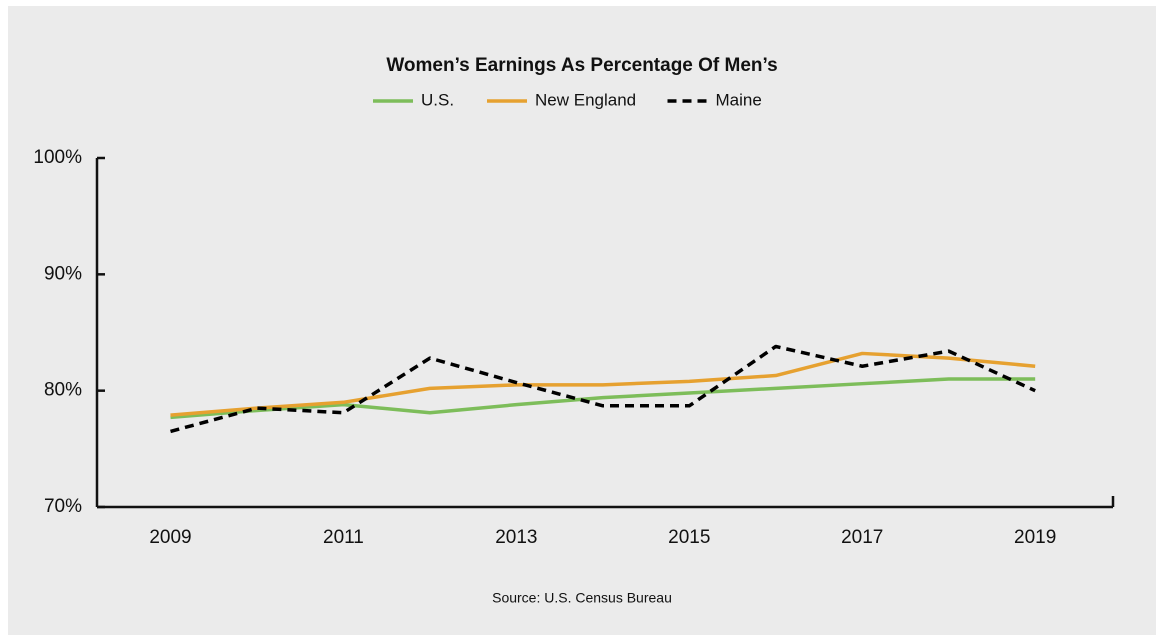 Image resolution: width=1164 pixels, height=641 pixels. Describe the element at coordinates (170, 537) in the screenshot. I see `x-tick-label: 2009` at that location.